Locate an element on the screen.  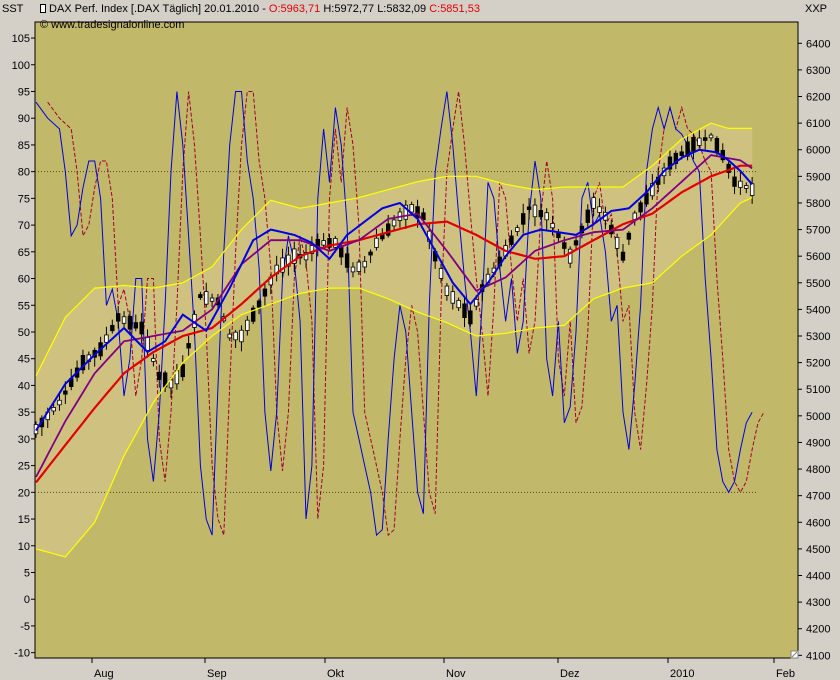
right-tick-label: 5600 is located at coordinates (818, 257).